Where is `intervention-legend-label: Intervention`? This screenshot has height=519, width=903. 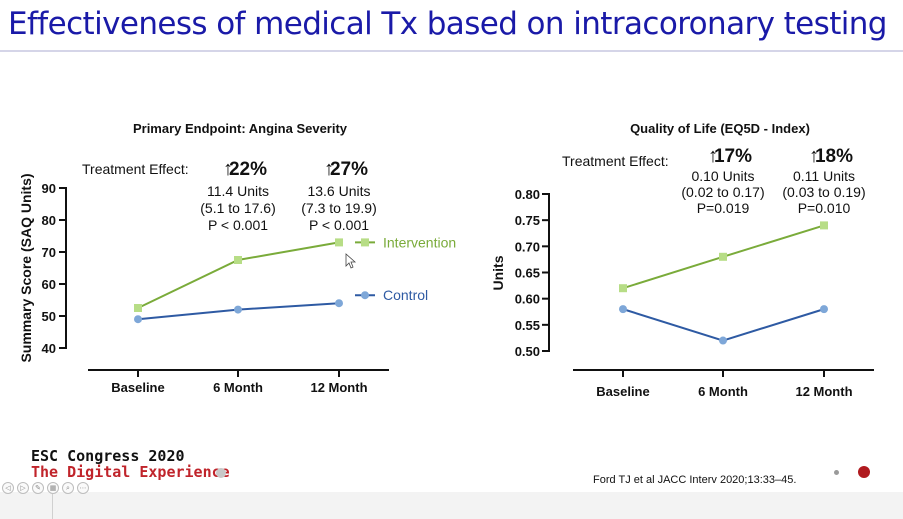 intervention-legend-label: Intervention is located at coordinates (419, 242).